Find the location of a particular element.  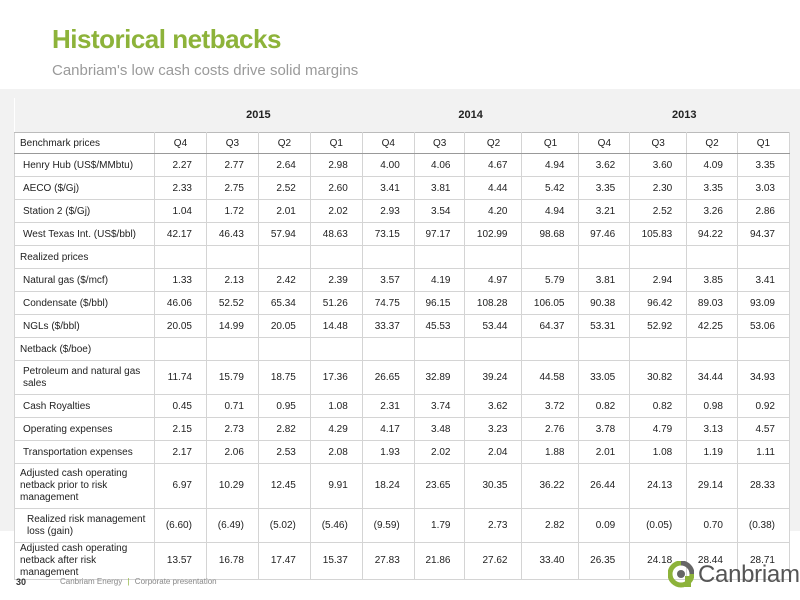

year-2014: 2014 is located at coordinates (470, 115).